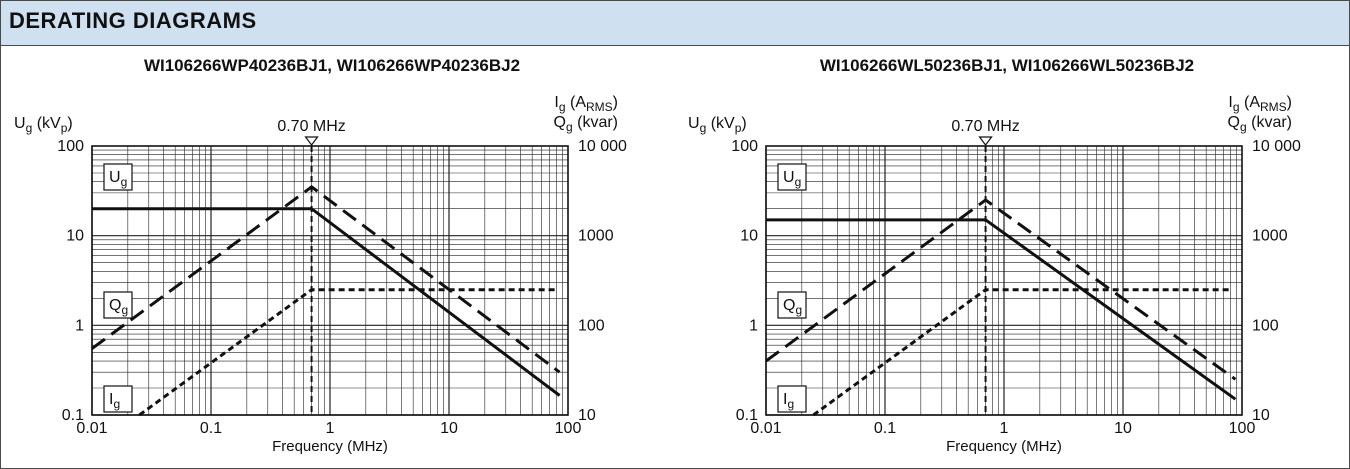 This screenshot has height=469, width=1350. What do you see at coordinates (133, 20) in the screenshot?
I see `section-title: DERATING DIAGRAMS` at bounding box center [133, 20].